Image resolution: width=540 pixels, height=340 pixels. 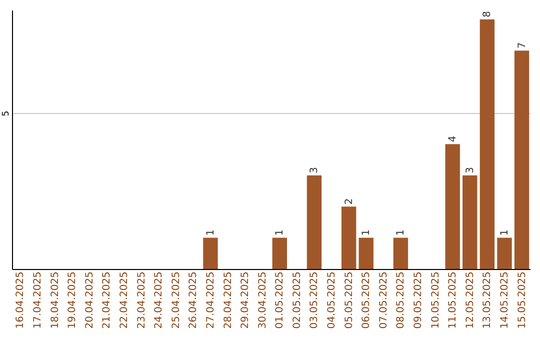 What do you see at coordinates (436, 300) in the screenshot?
I see `x-tick-label: 10.05.2025` at bounding box center [436, 300].